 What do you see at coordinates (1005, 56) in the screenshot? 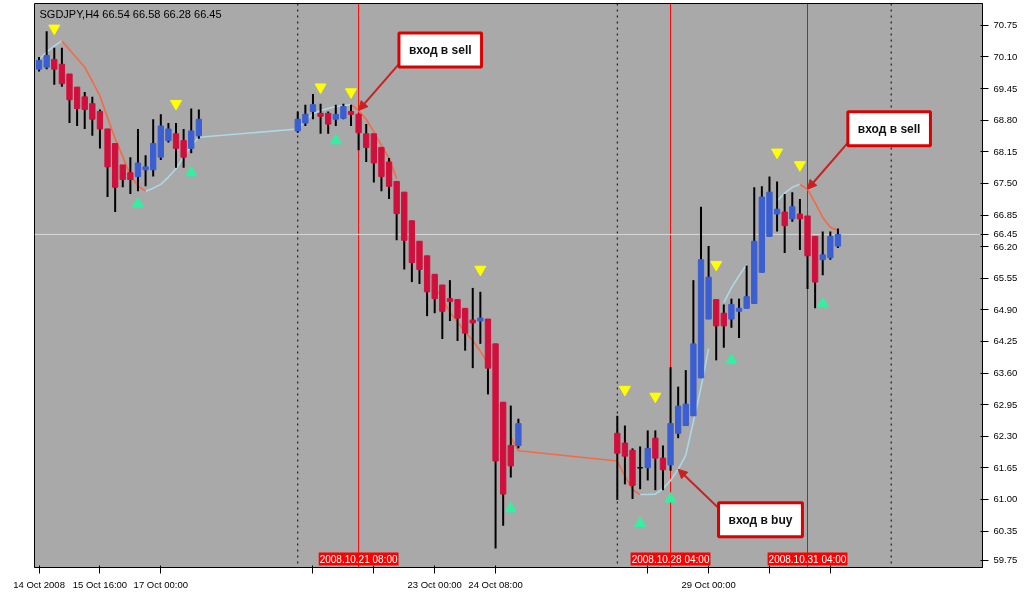
I see `y-tick-label: 70.10` at bounding box center [1005, 56].